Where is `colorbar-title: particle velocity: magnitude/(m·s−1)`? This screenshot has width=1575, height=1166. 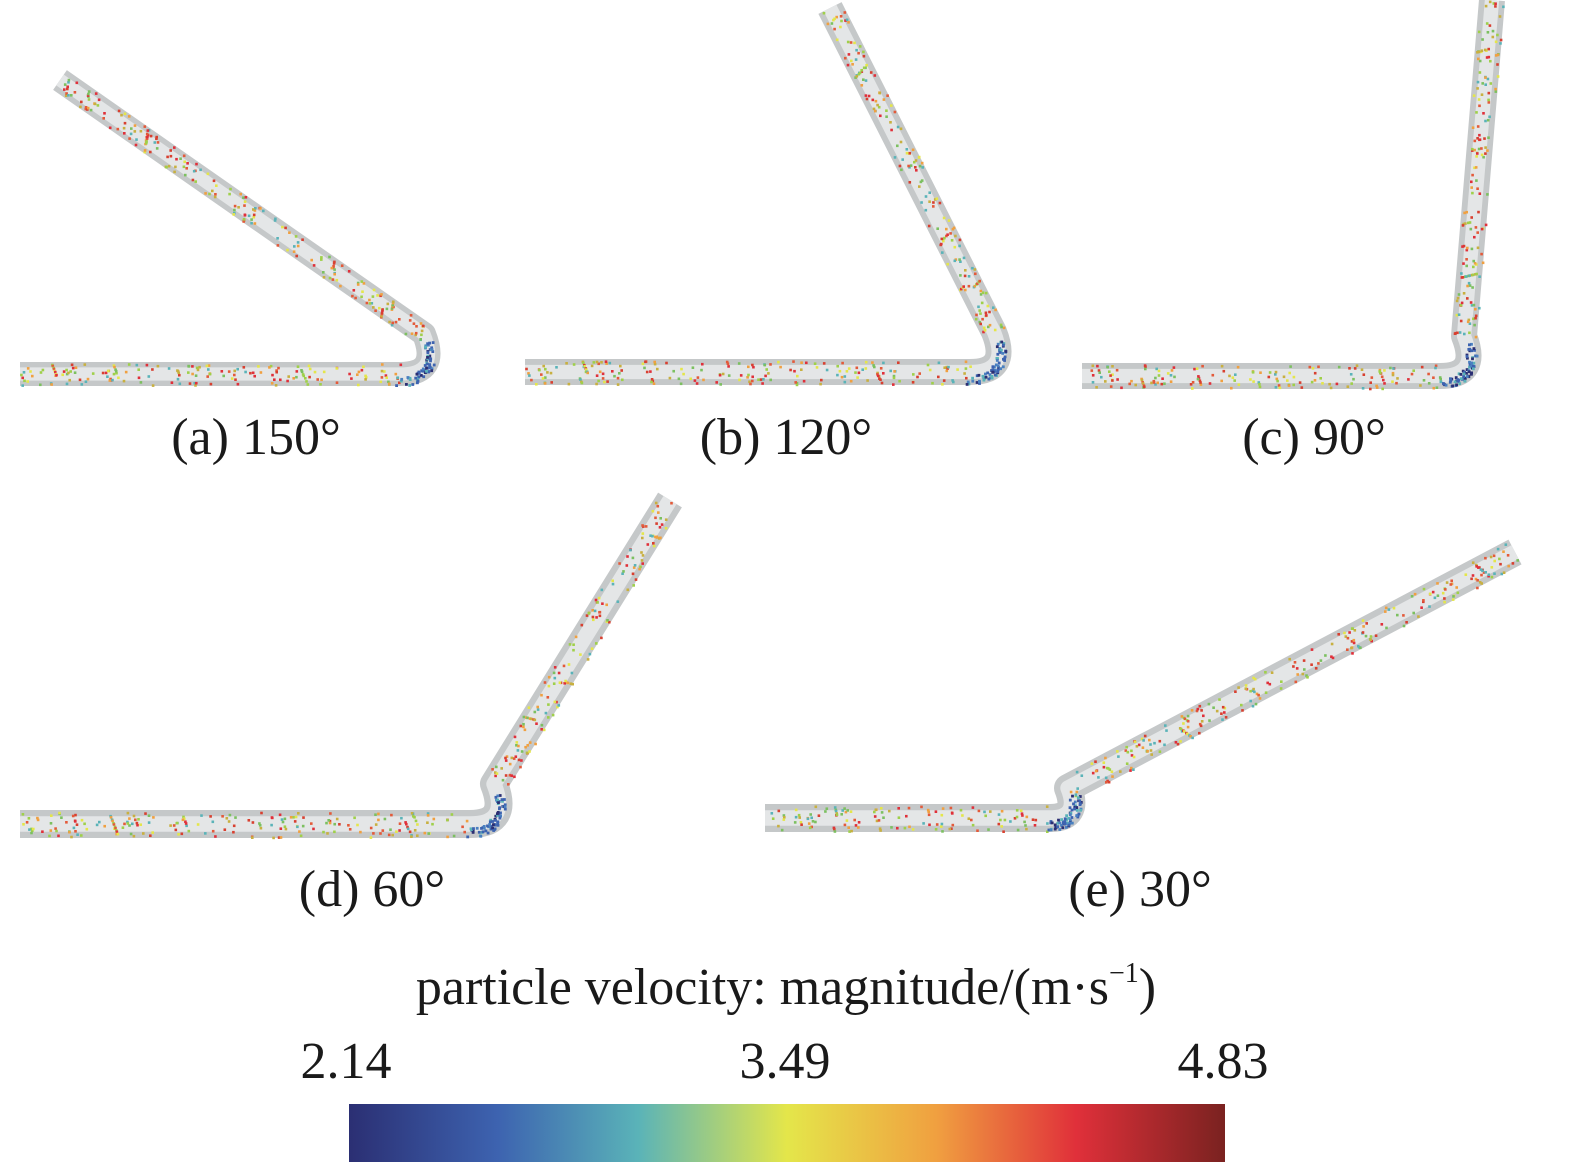
colorbar-title: particle velocity: magnitude/(m·s−1) is located at coordinates (786, 987).